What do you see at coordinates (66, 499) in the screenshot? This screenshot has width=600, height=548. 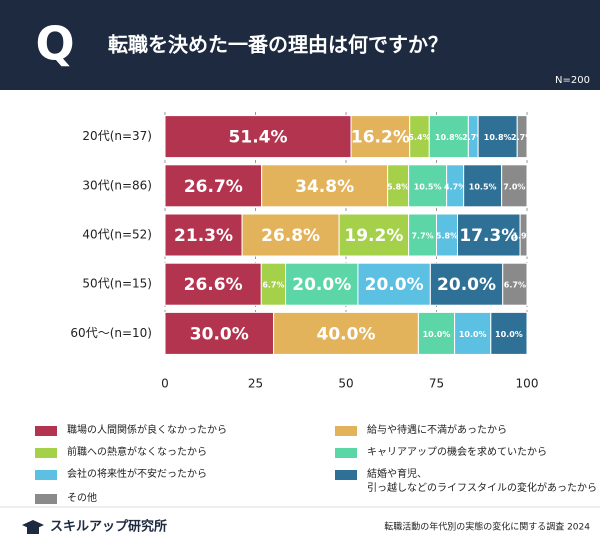 I see `legend-item: その他` at bounding box center [66, 499].